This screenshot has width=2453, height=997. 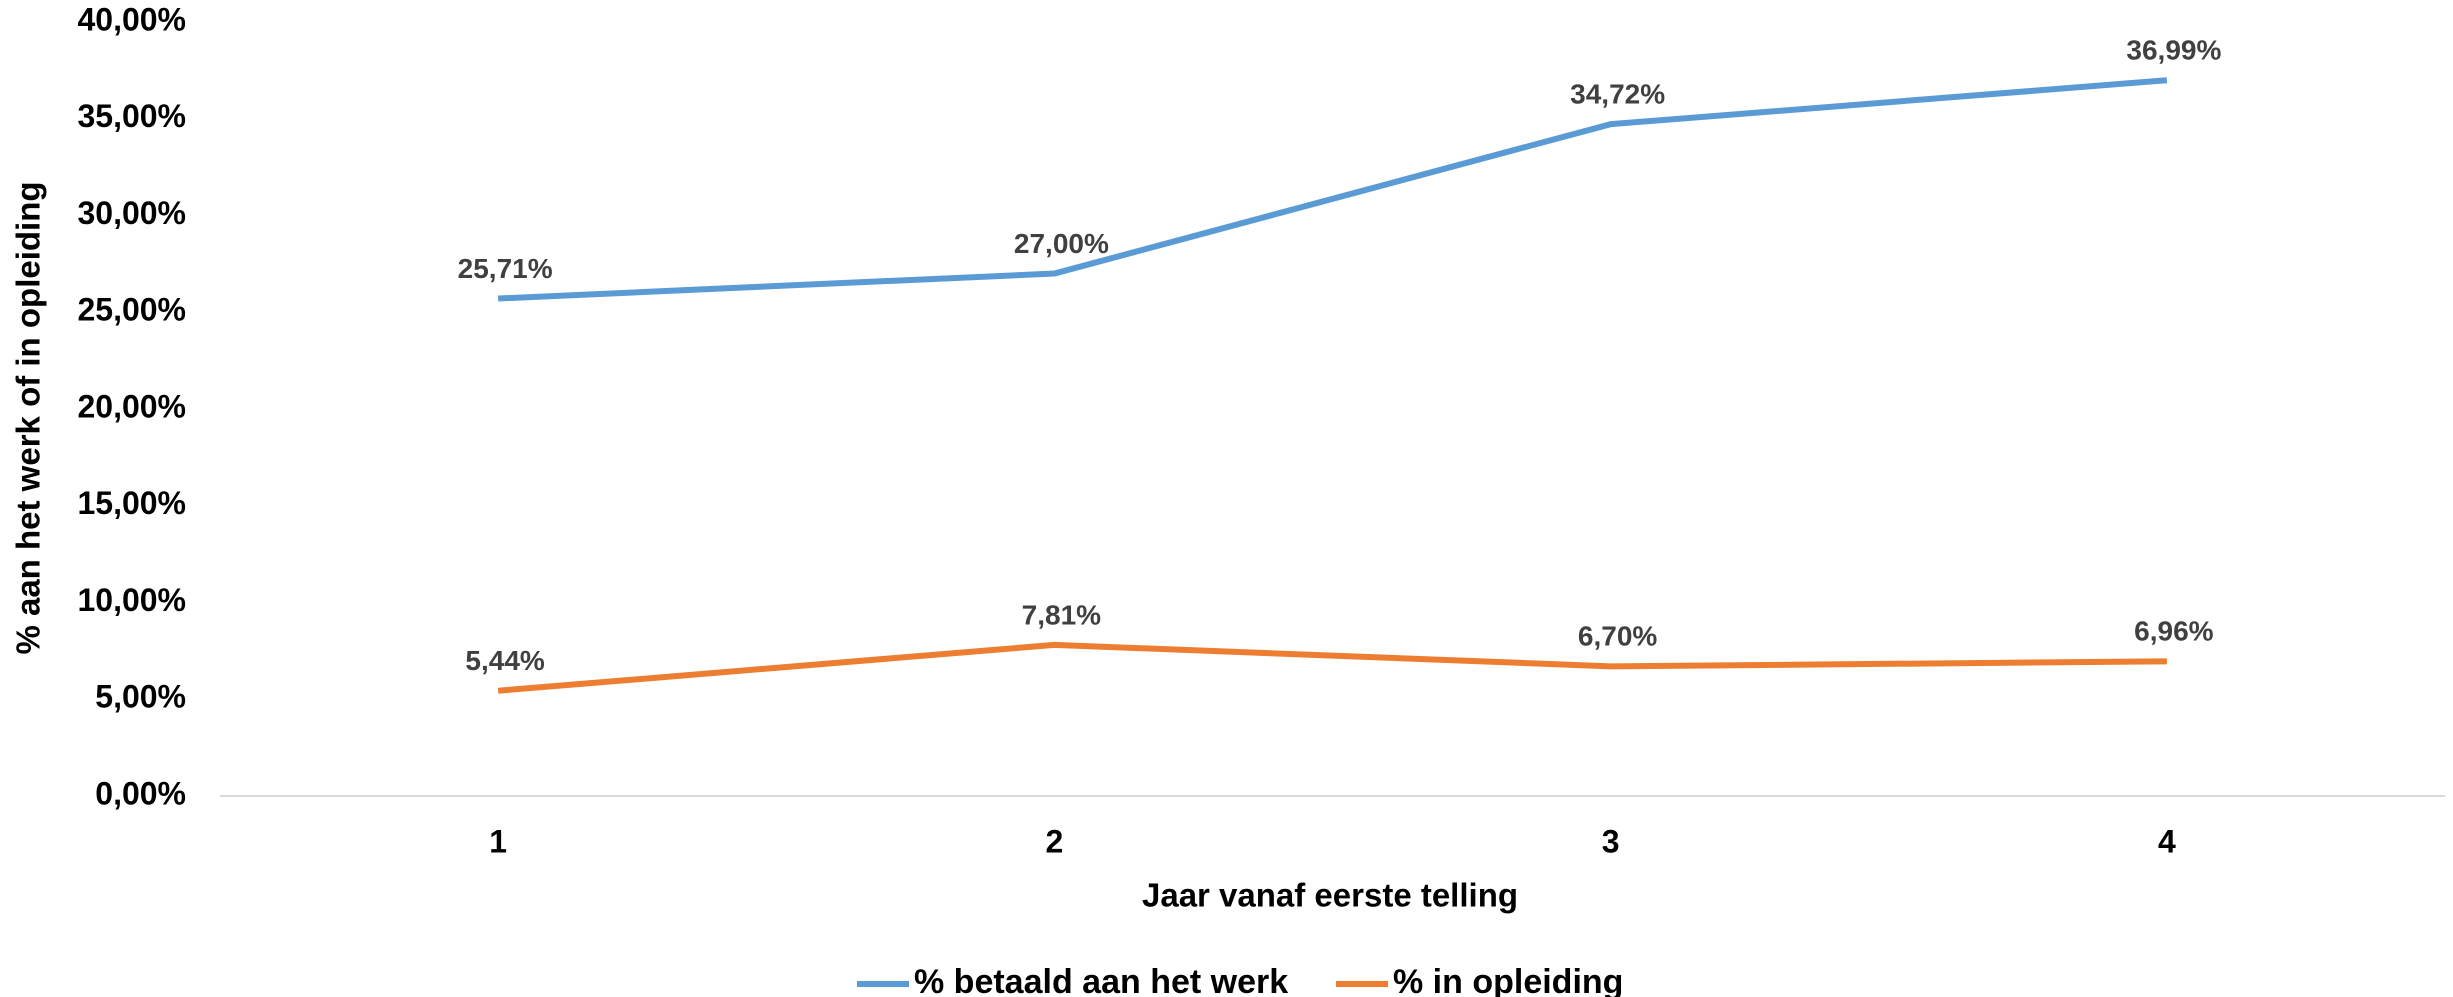 What do you see at coordinates (1617, 94) in the screenshot?
I see `data-label: 34,72%` at bounding box center [1617, 94].